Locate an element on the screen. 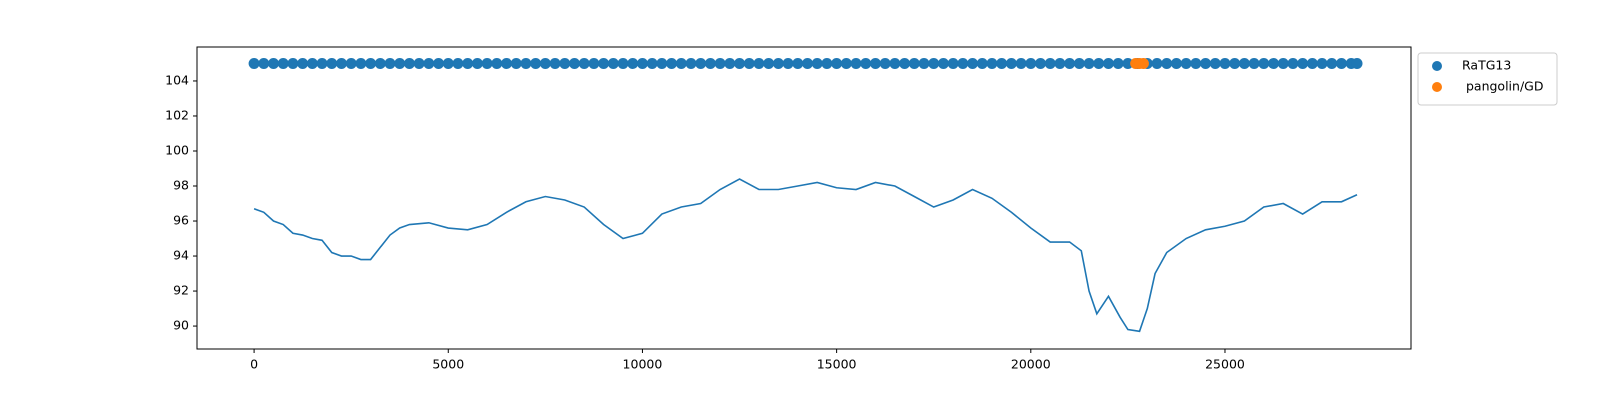 This screenshot has height=400, width=1600. y-tick-label: 92 is located at coordinates (181, 290).